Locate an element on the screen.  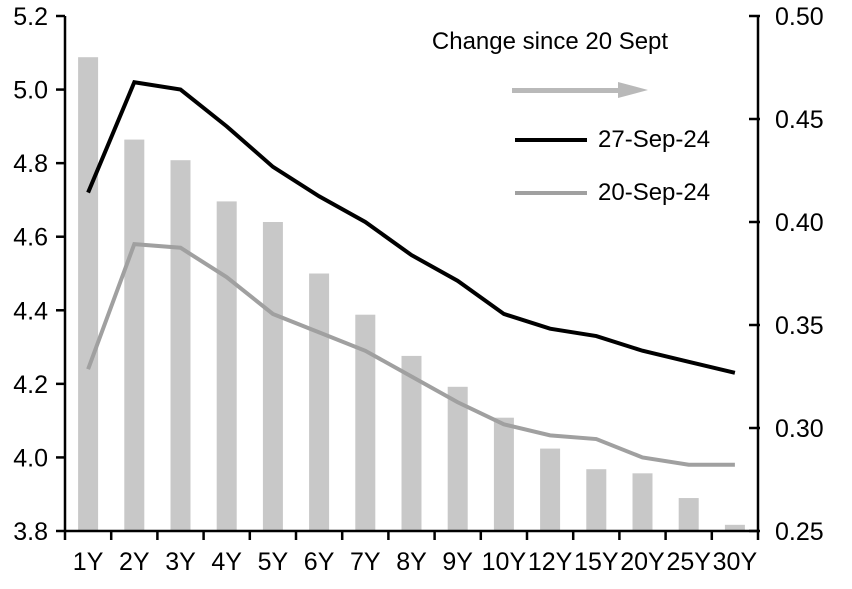
gray-line-swatch is located at coordinates (551, 193).